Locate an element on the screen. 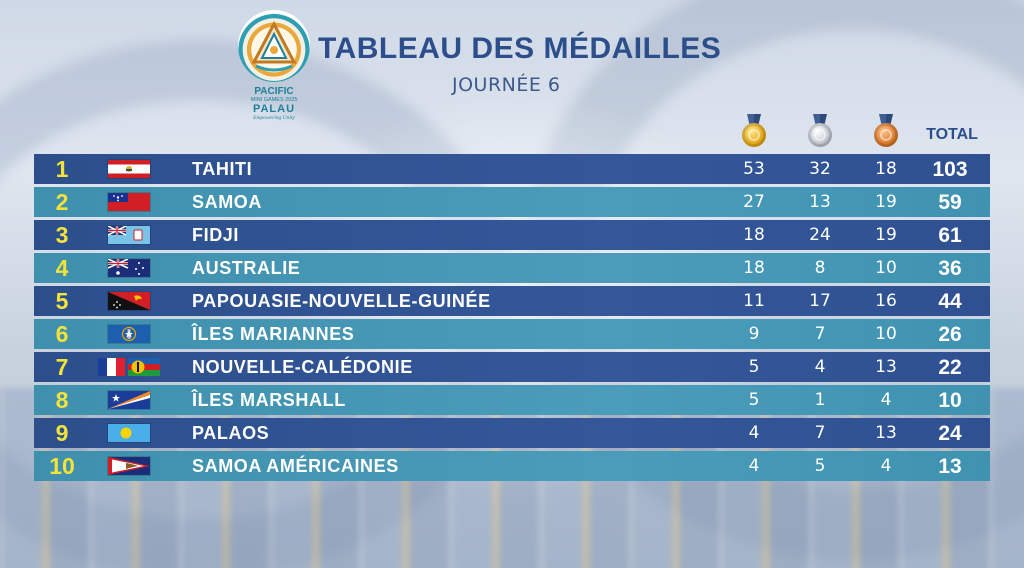 The width and height of the screenshot is (1024, 568). total-count: 59 is located at coordinates (950, 202).